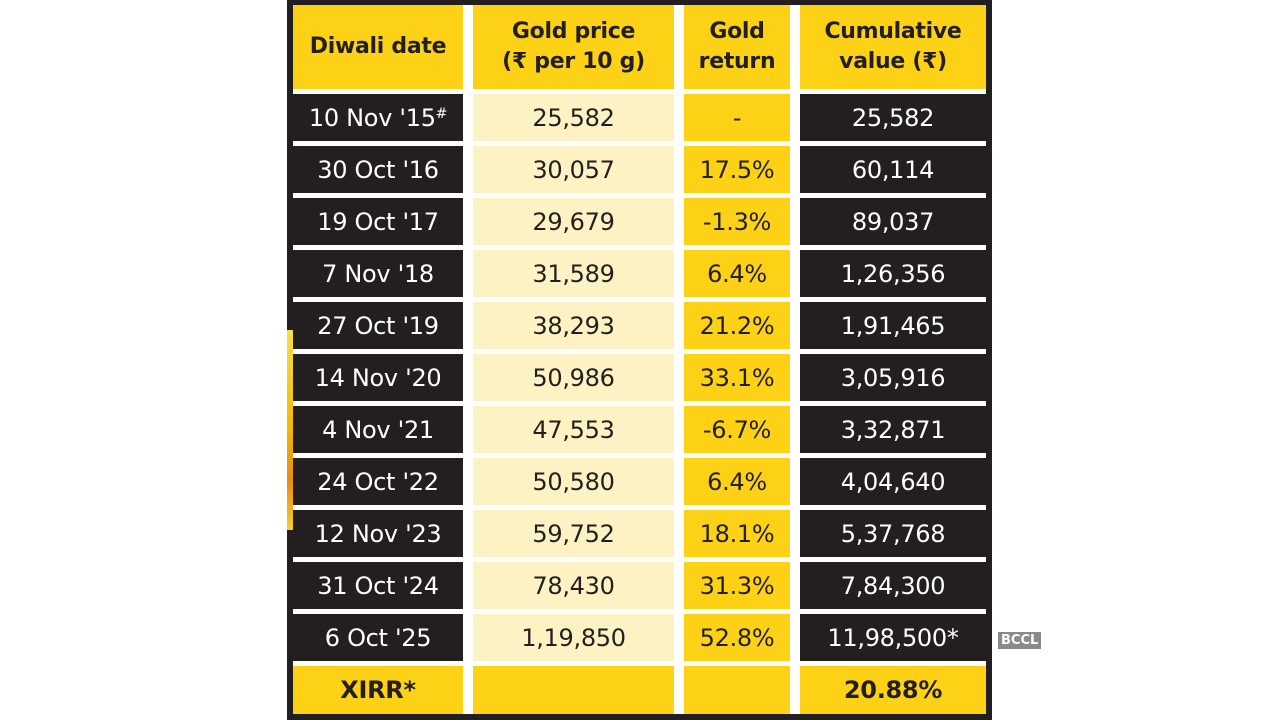 The width and height of the screenshot is (1280, 720). I want to click on date-cell: 4 Nov '21, so click(383, 432).